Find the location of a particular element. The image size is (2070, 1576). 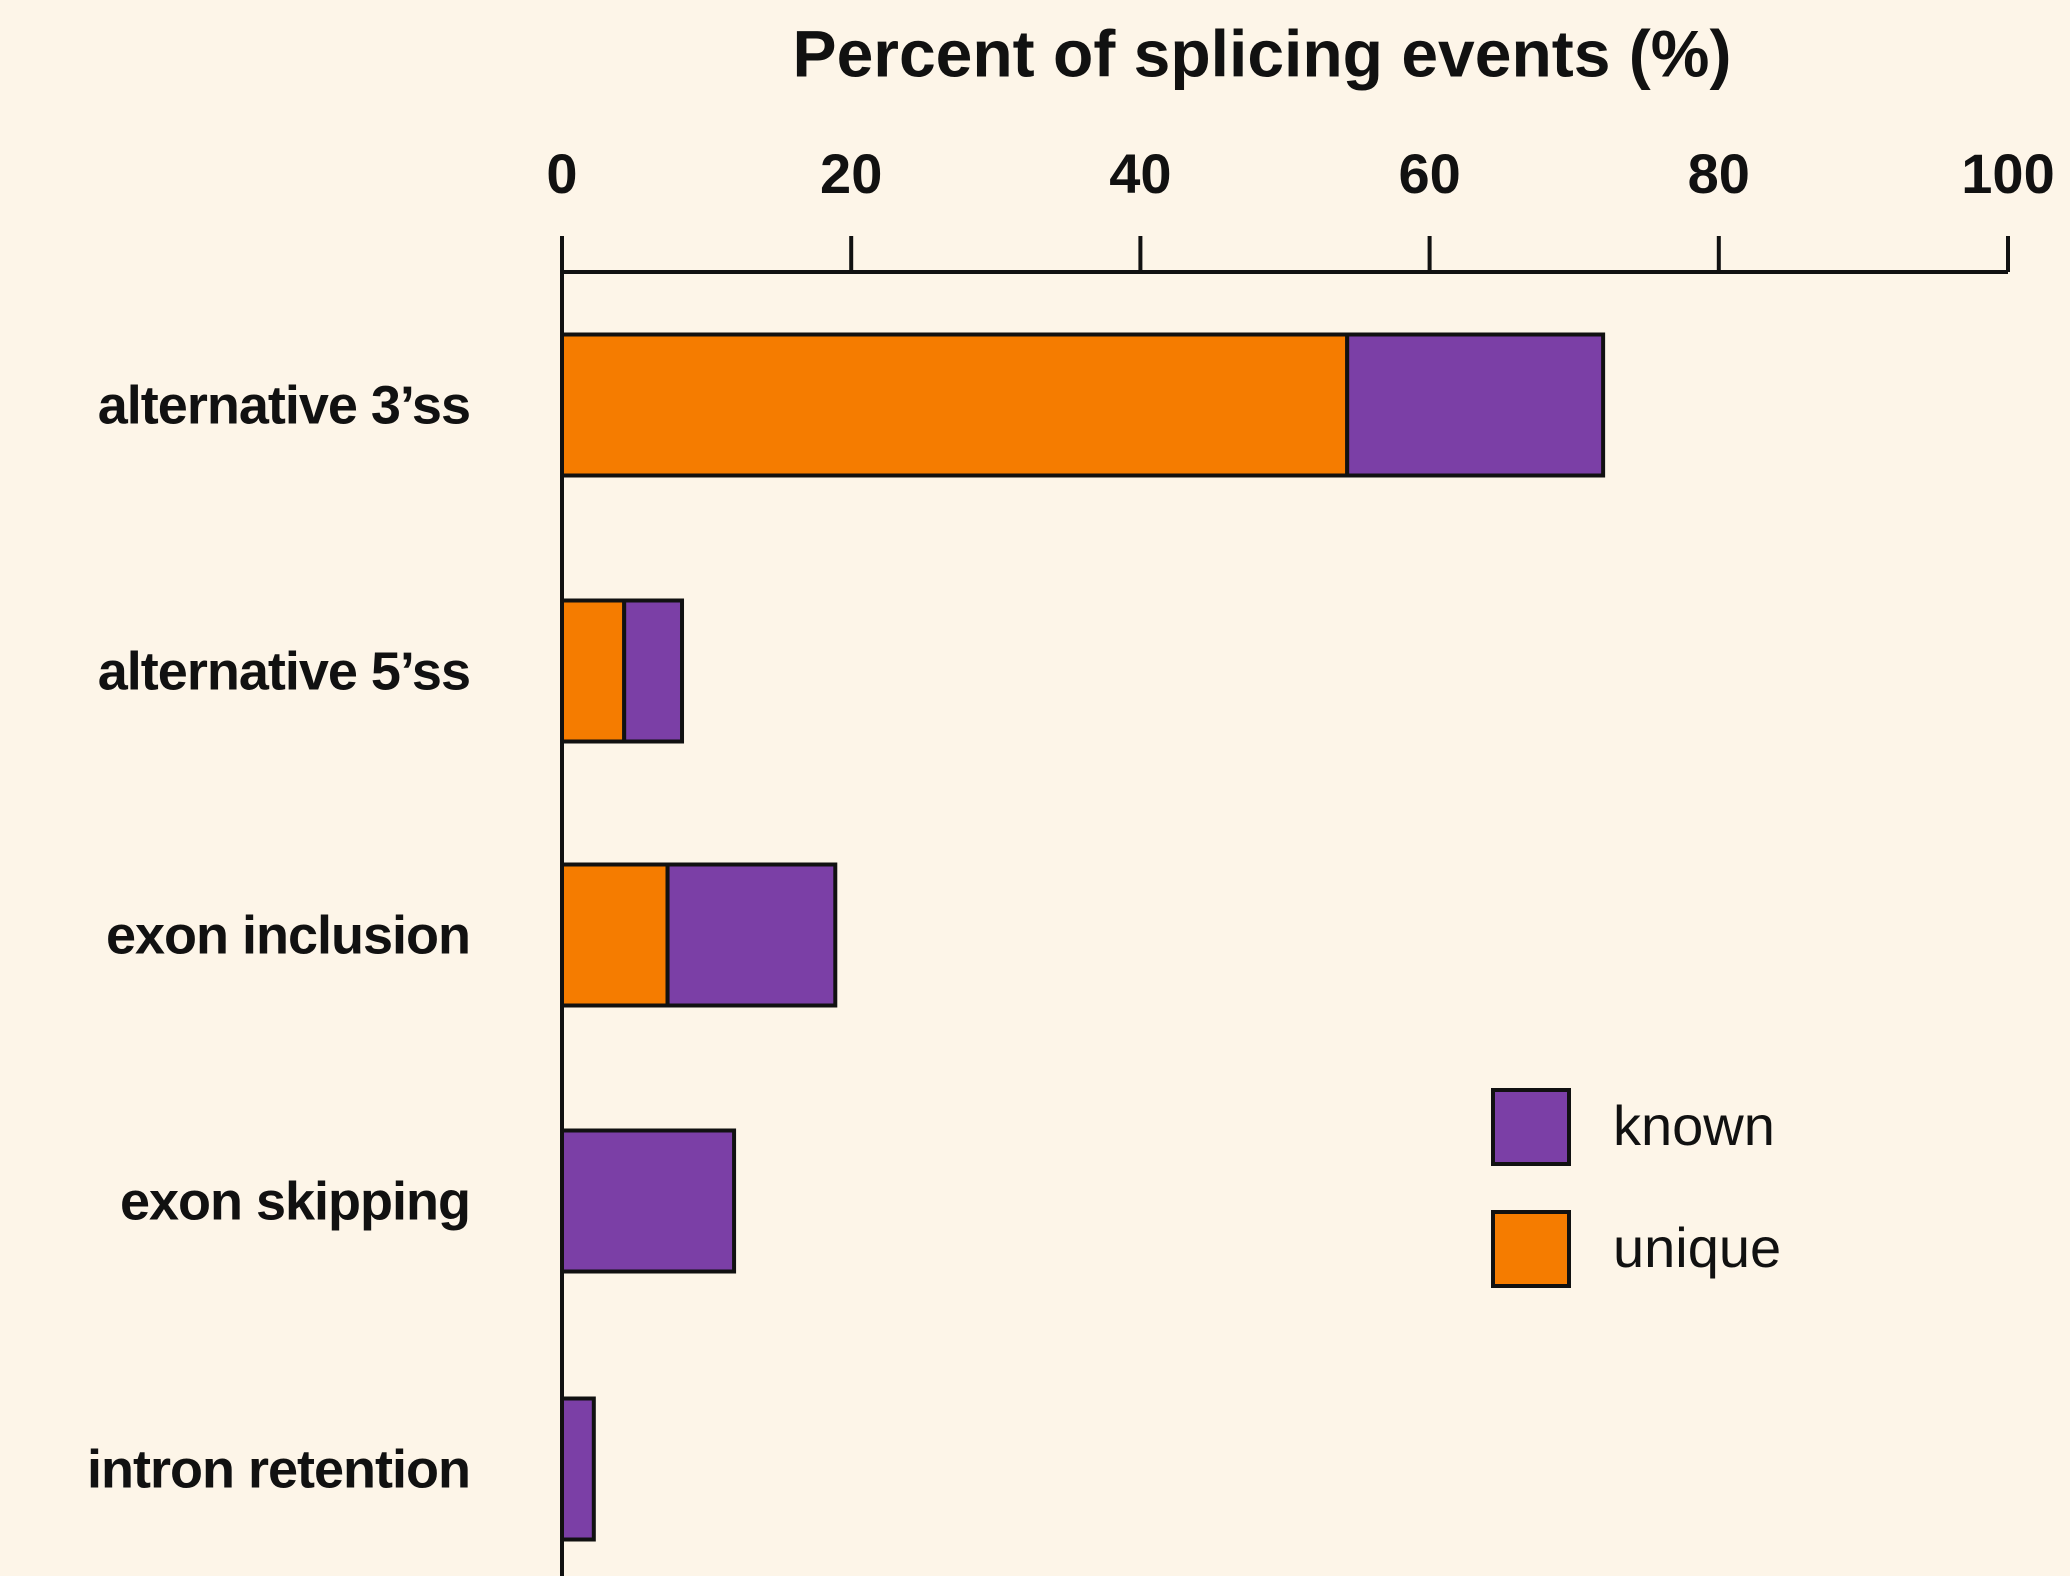

y-tick-label: exon skipping is located at coordinates (295, 1201).